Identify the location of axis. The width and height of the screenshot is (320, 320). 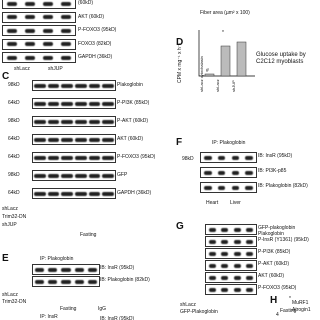
(226, 53).